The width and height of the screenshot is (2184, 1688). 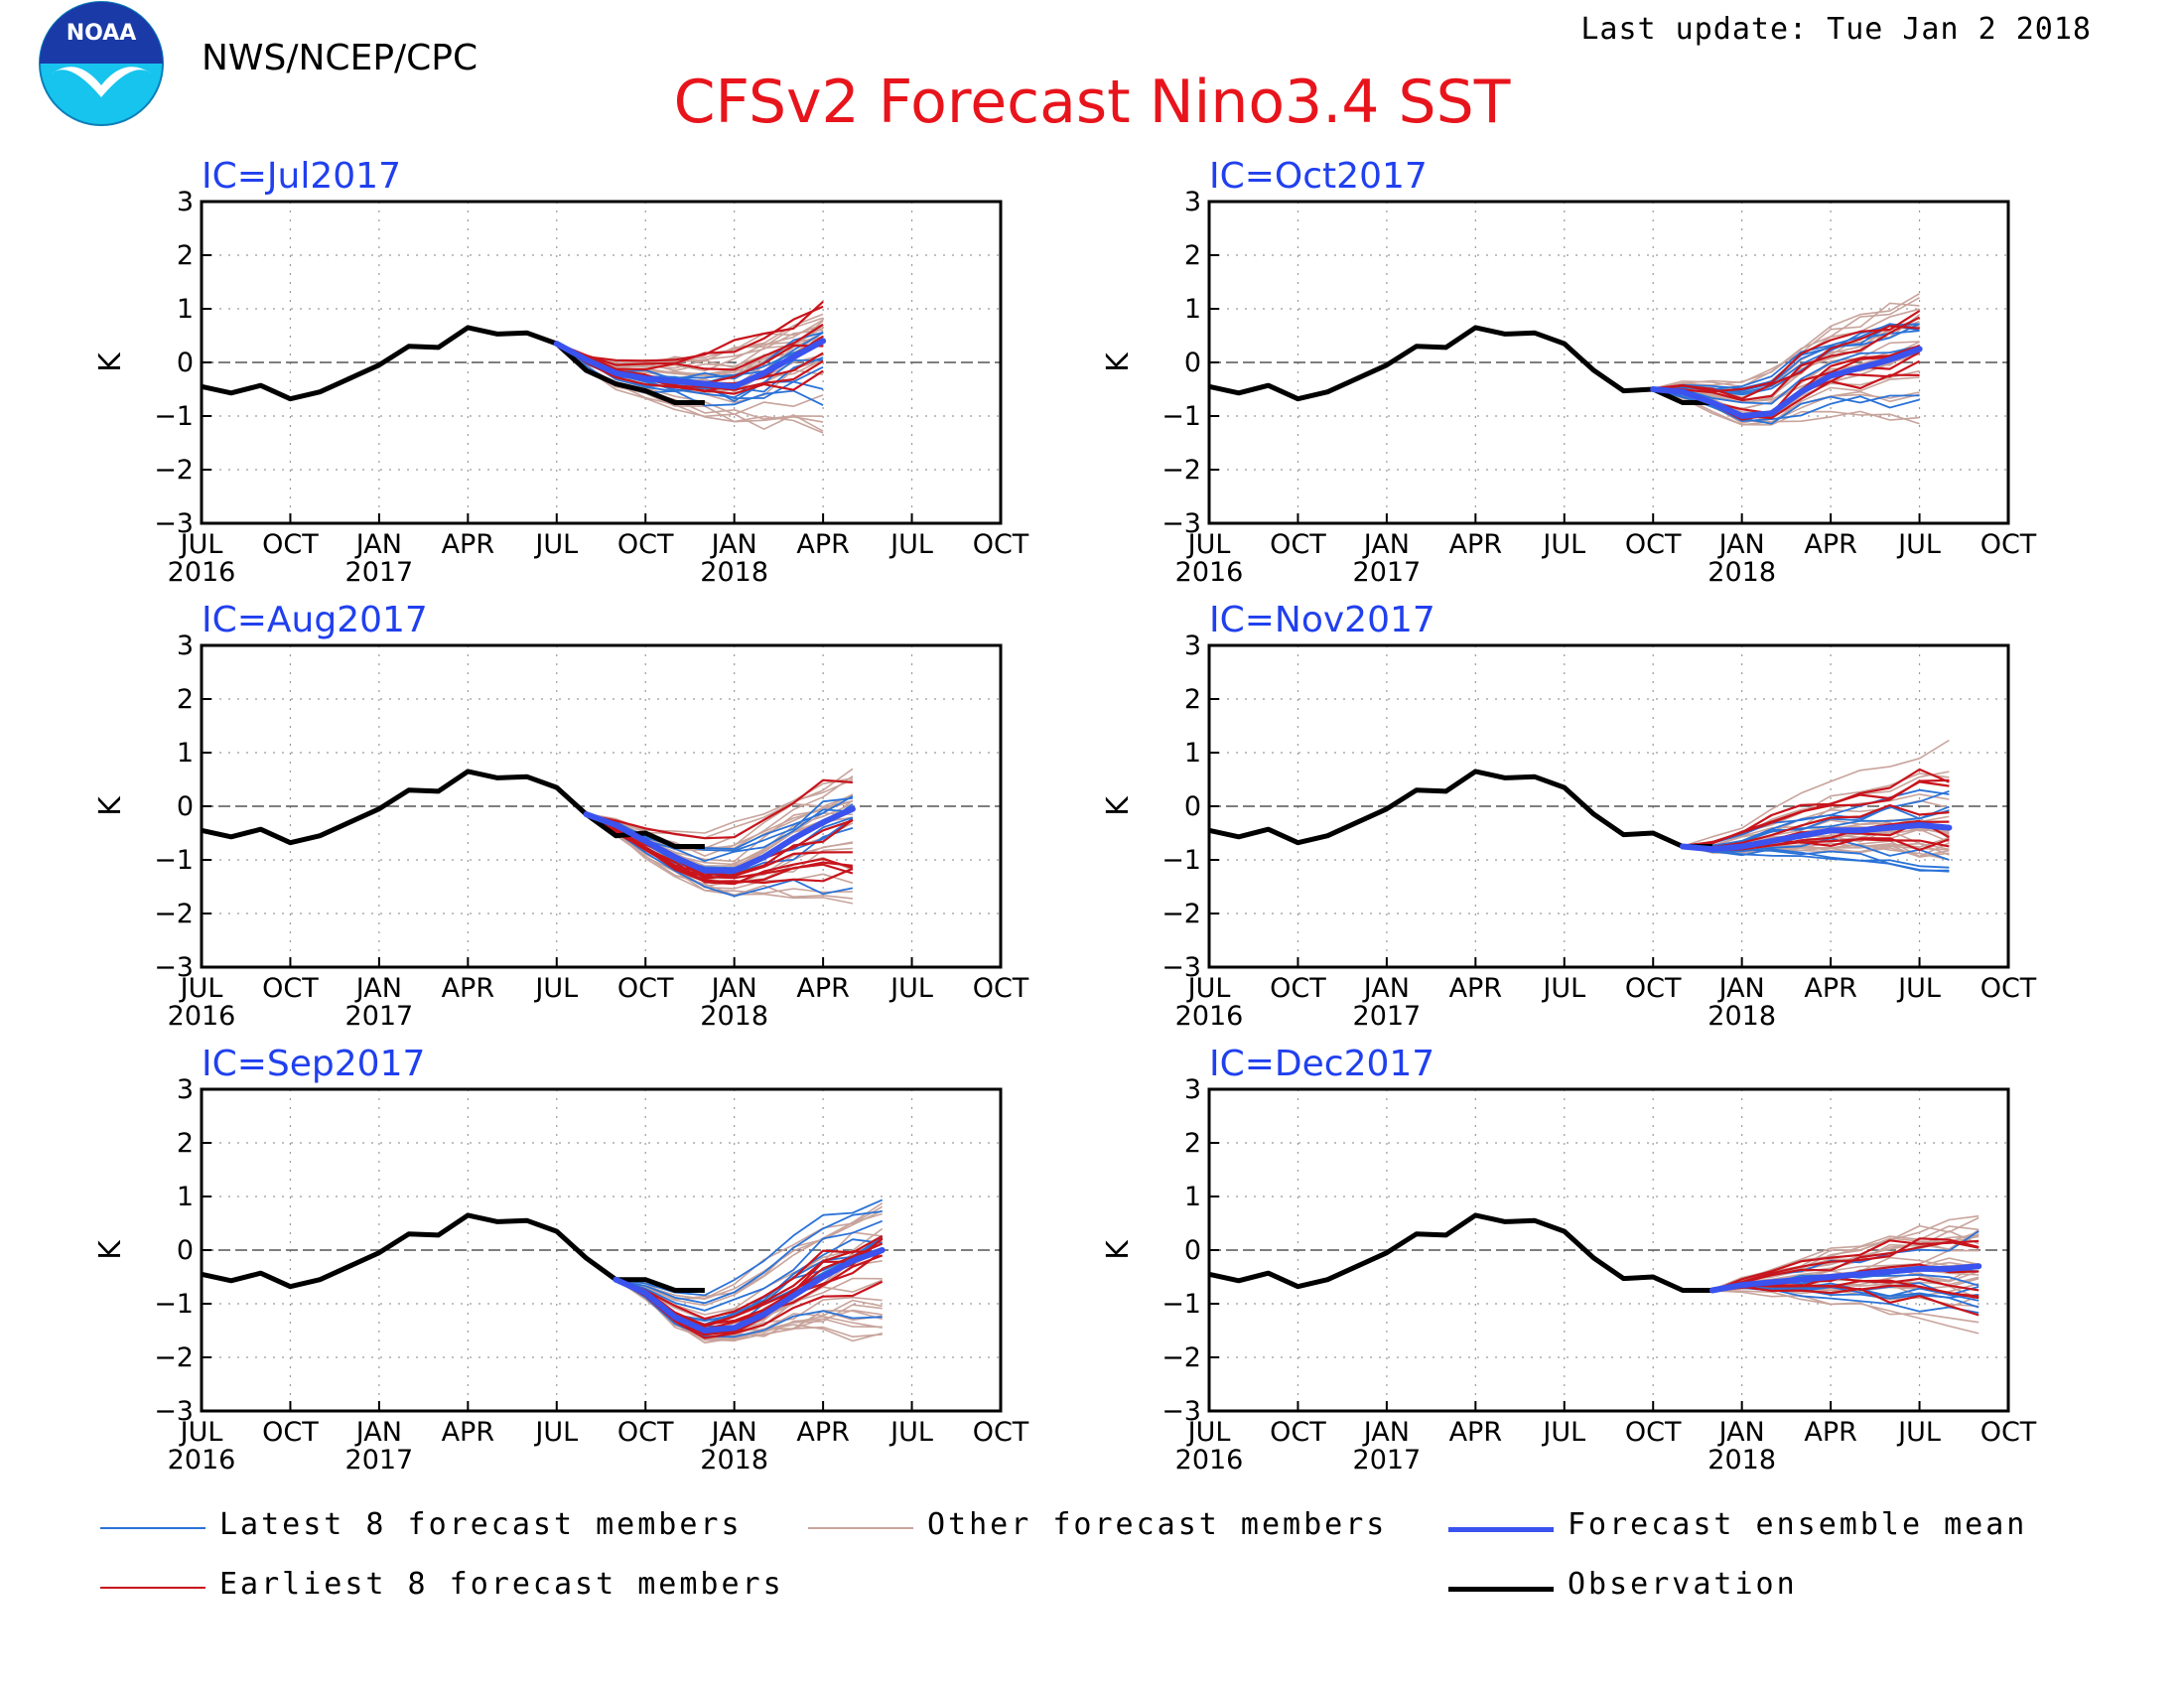 What do you see at coordinates (1321, 1064) in the screenshot?
I see `panel-title: IC=Dec2017` at bounding box center [1321, 1064].